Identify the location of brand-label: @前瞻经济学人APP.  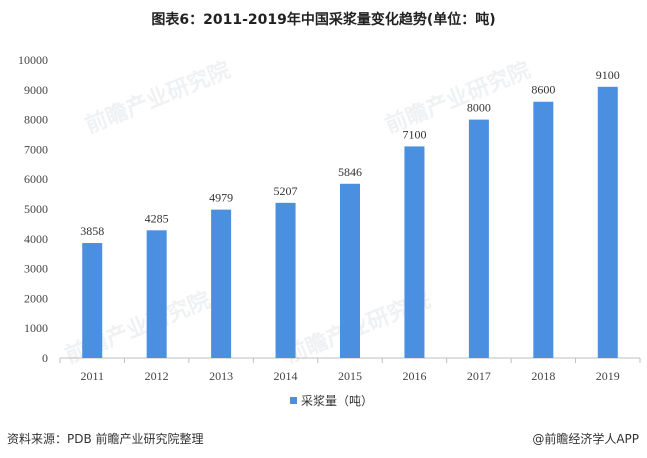
(585, 439).